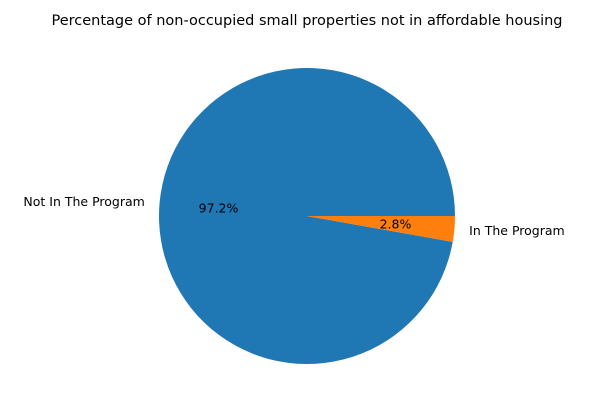  What do you see at coordinates (83, 201) in the screenshot?
I see `slice-label-0: Not In The Program` at bounding box center [83, 201].